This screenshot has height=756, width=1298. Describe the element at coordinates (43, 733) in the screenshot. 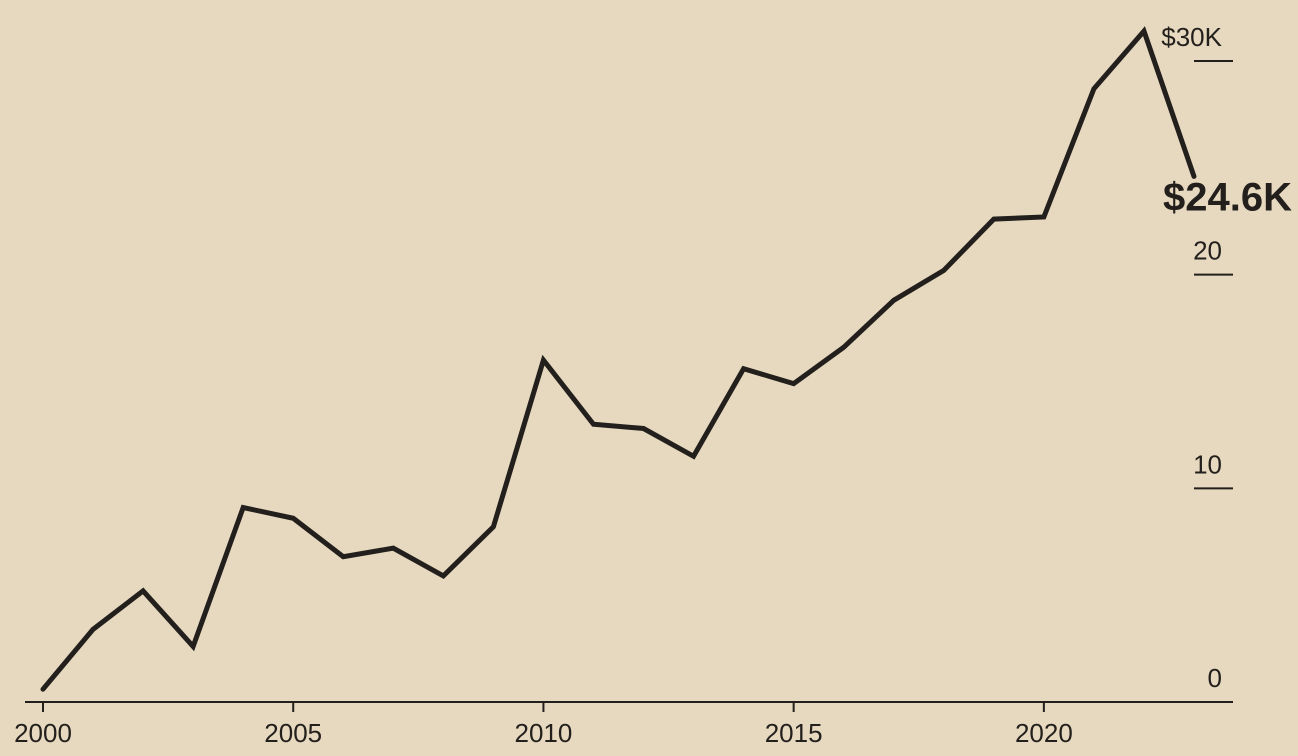

I see `x-tick-label: 2000` at that location.